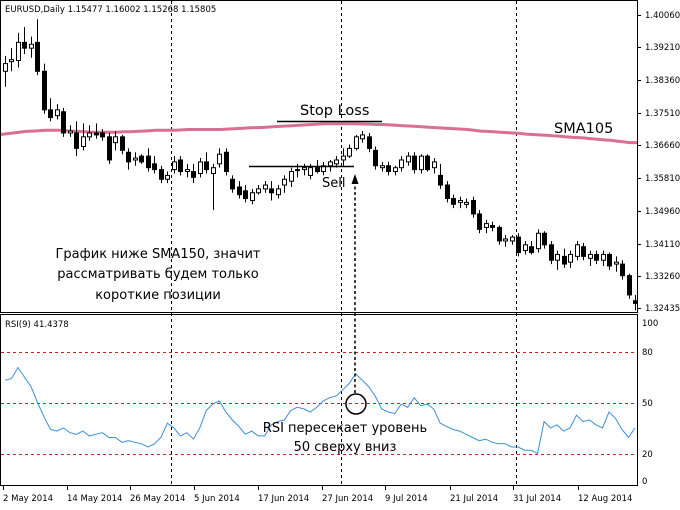 The image size is (680, 510). What do you see at coordinates (662, 179) in the screenshot?
I see `price-tick-6: 1.35810` at bounding box center [662, 179].